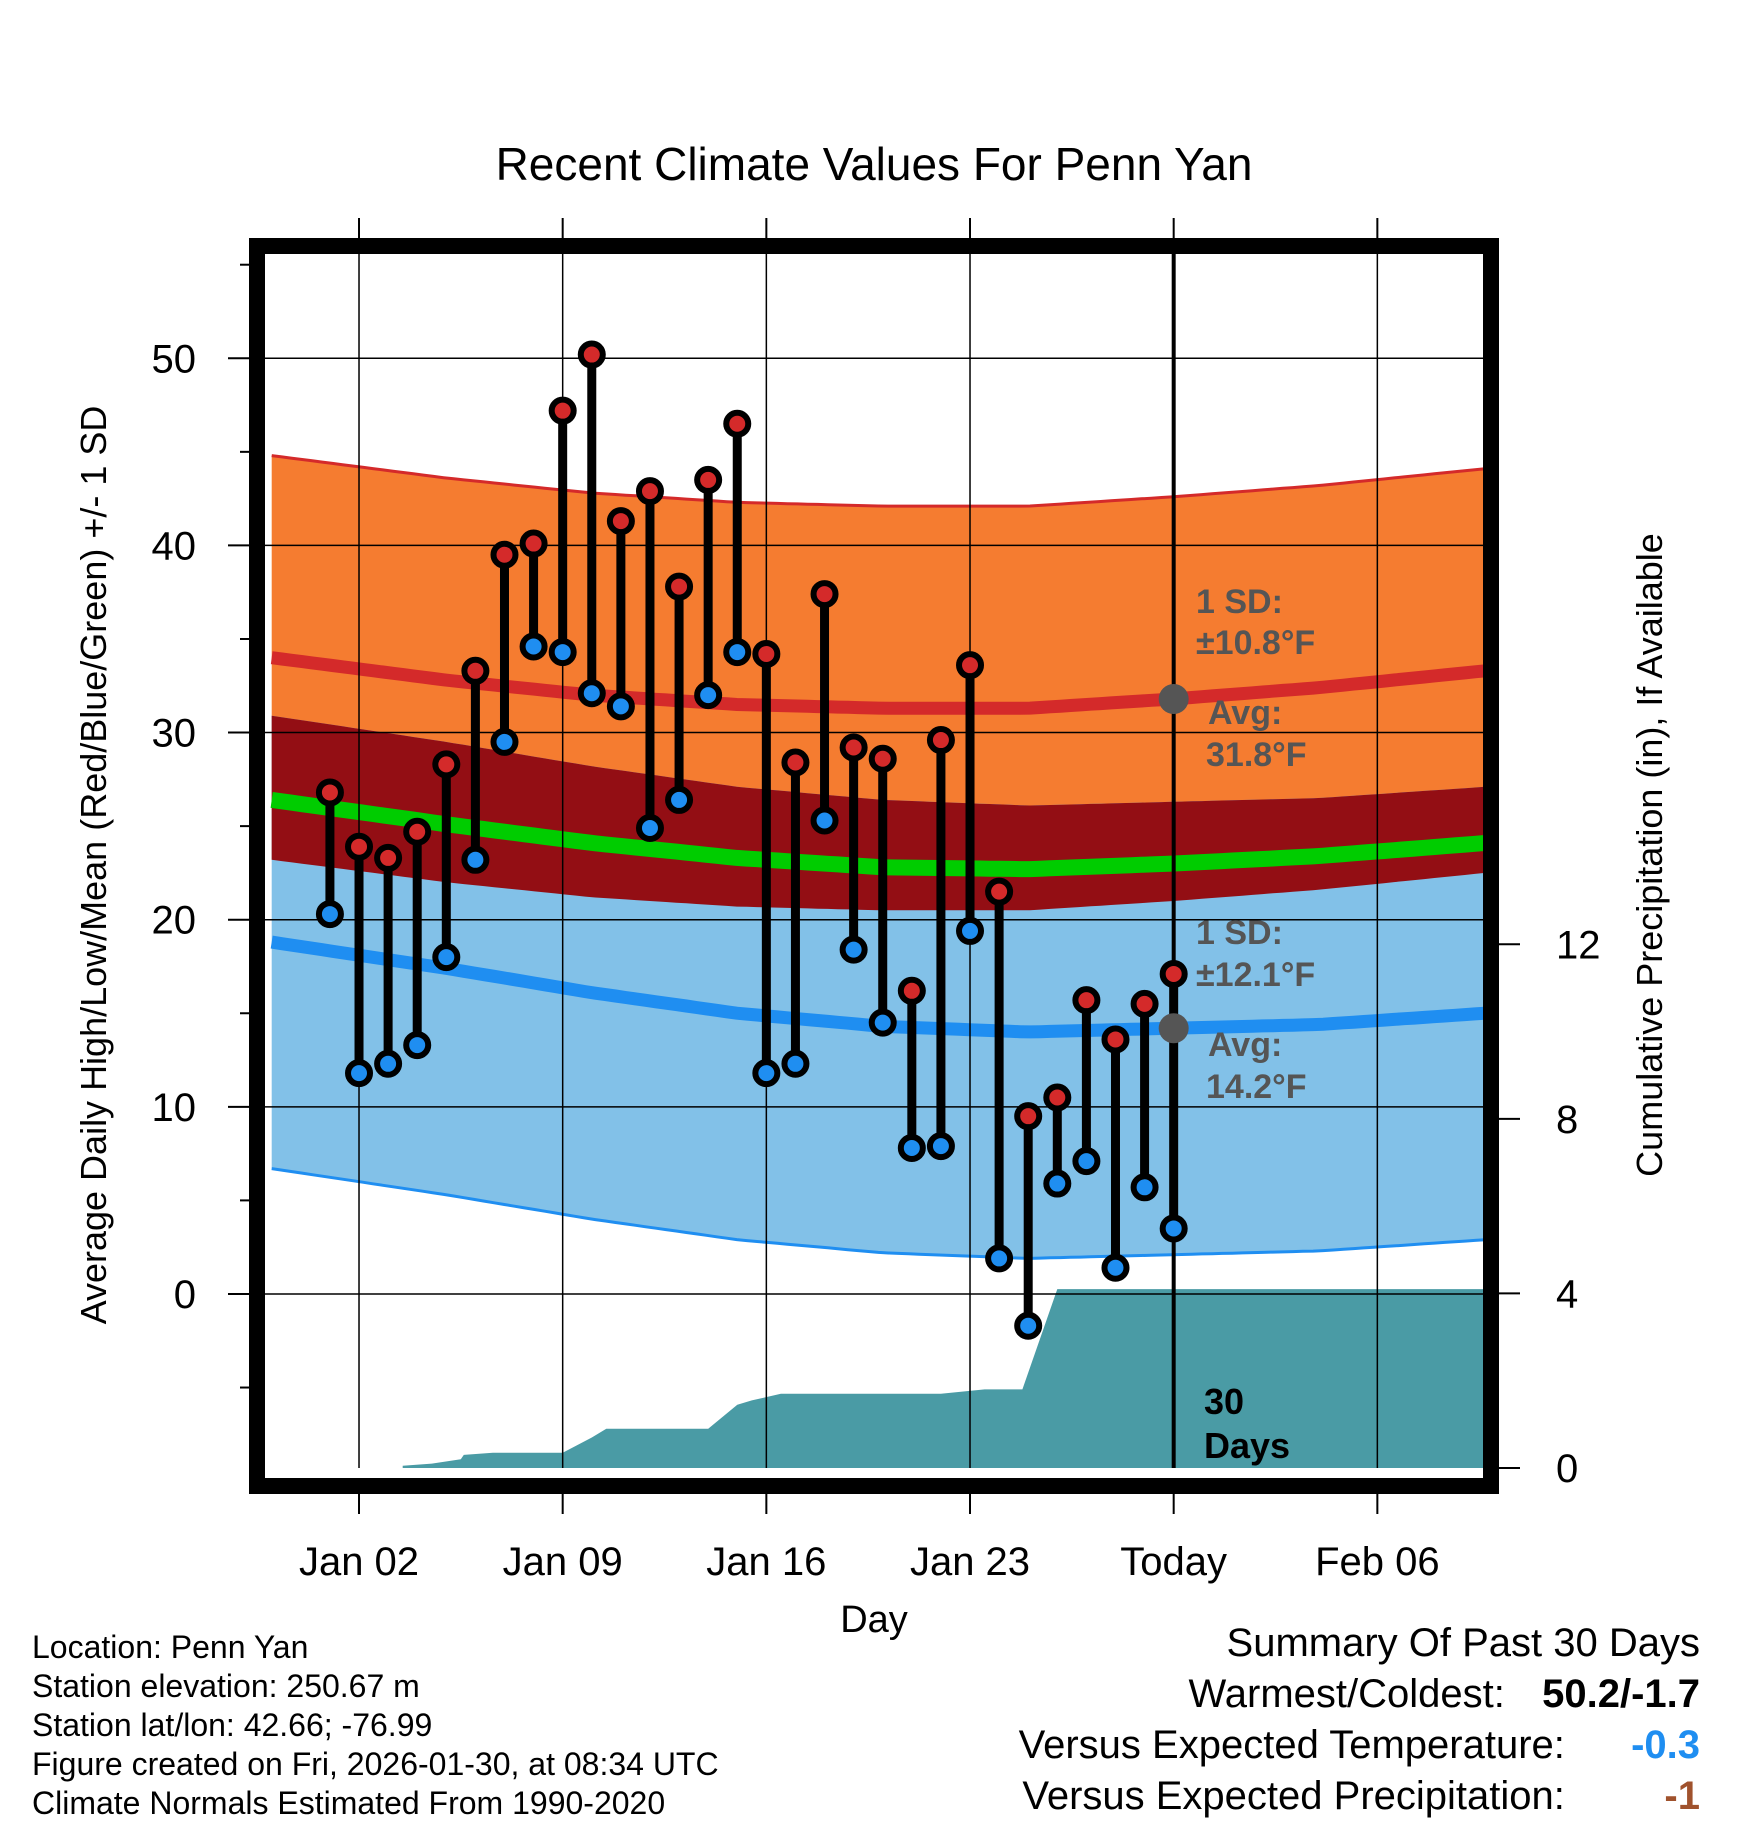 The height and width of the screenshot is (1828, 1748). I want to click on summary-precip-row: Versus Expected Precipitation: -1, so click(1359, 1796).